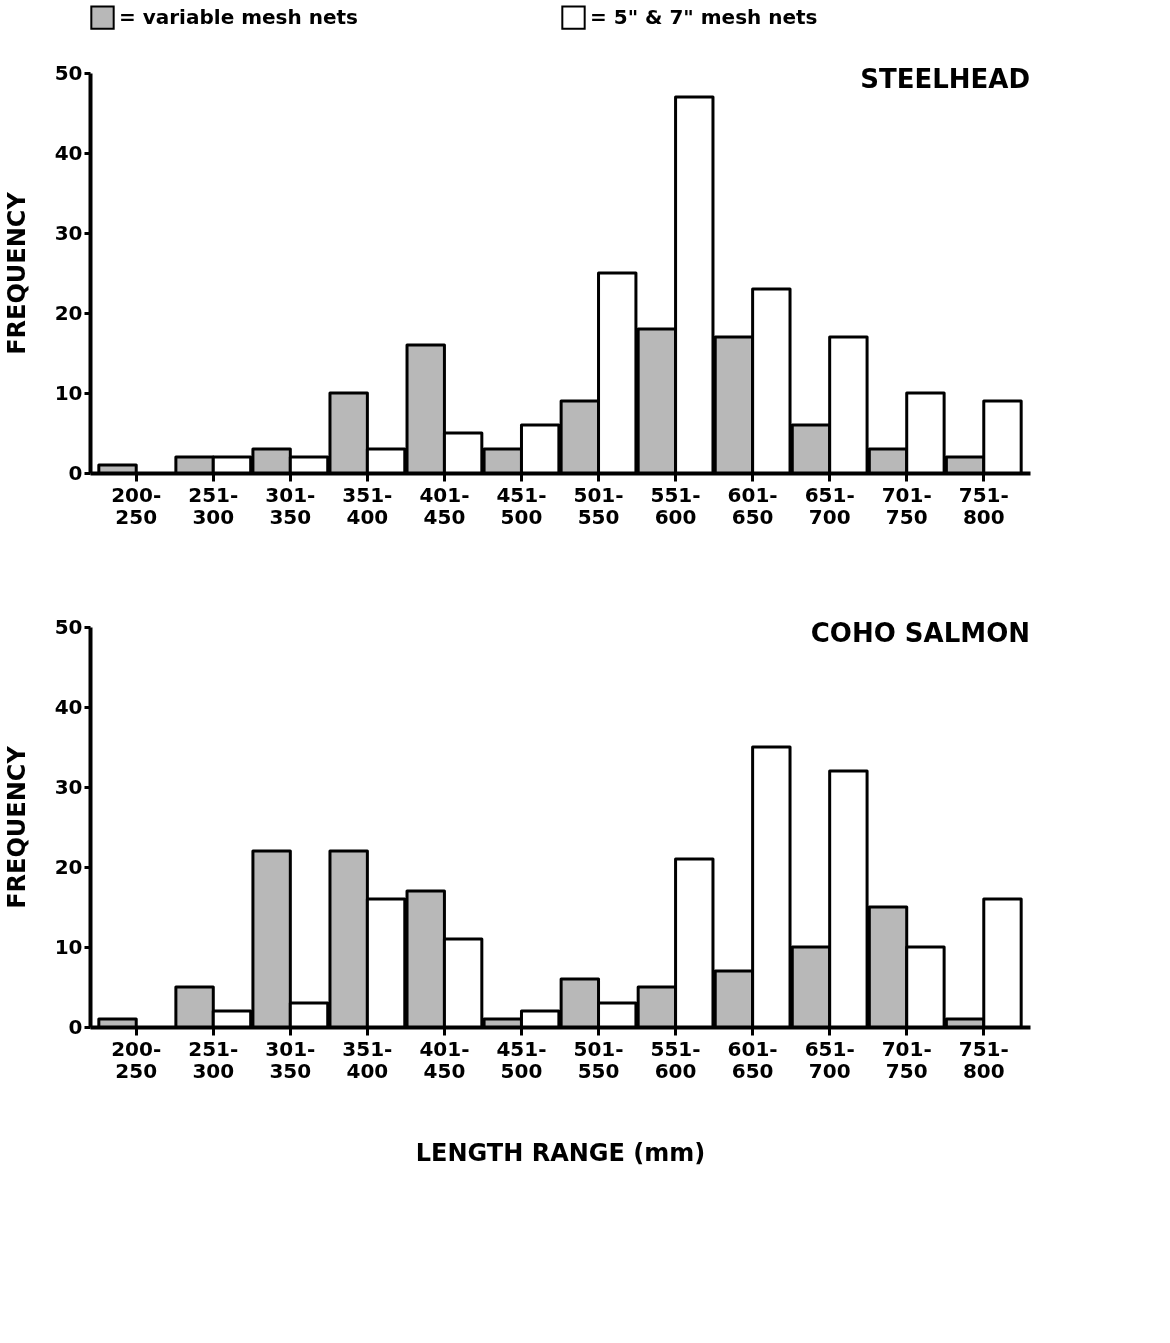 The height and width of the screenshot is (1343, 1170). What do you see at coordinates (560, 1152) in the screenshot?
I see `x-axis-title: LENGTH RANGE (mm)` at bounding box center [560, 1152].